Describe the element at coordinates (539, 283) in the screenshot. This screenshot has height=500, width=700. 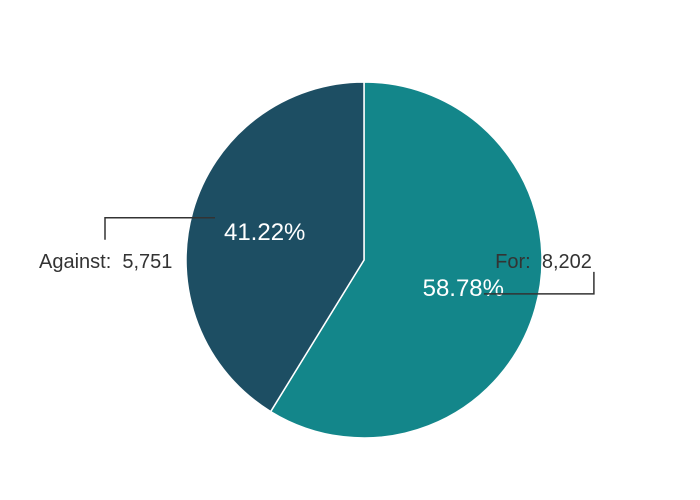
I see `leader-line-for` at that location.